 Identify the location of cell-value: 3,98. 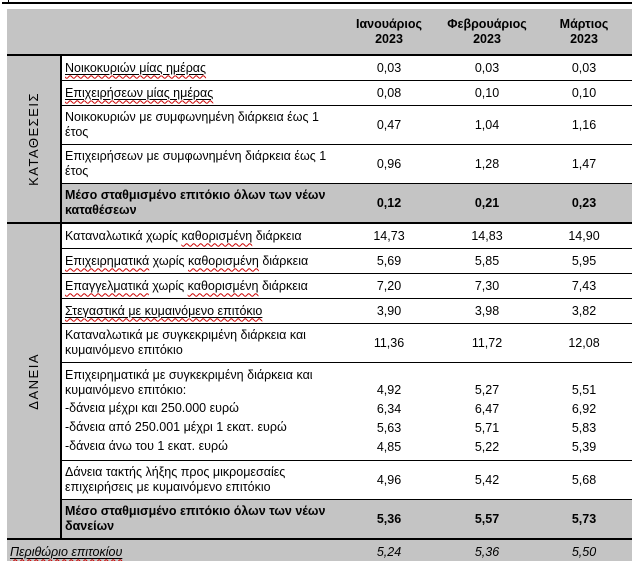
(487, 310).